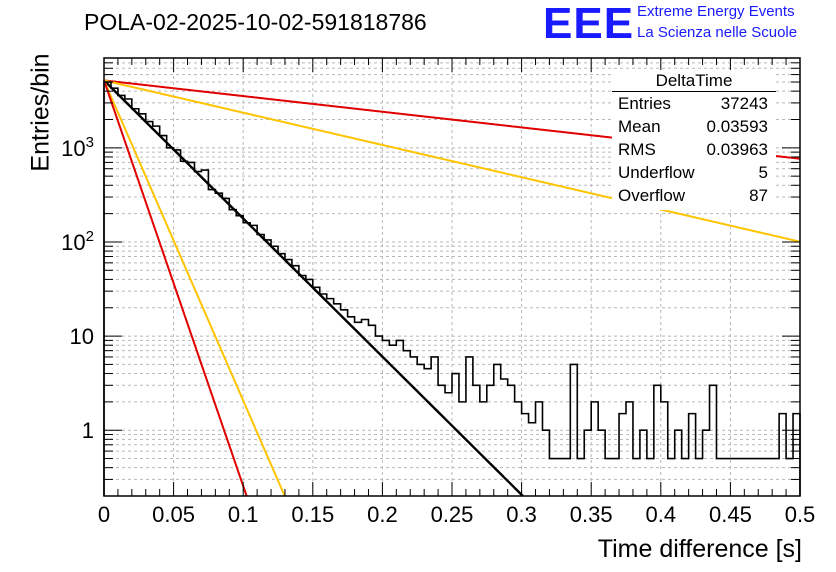  What do you see at coordinates (88, 430) in the screenshot?
I see `y-tick-label: 1` at bounding box center [88, 430].